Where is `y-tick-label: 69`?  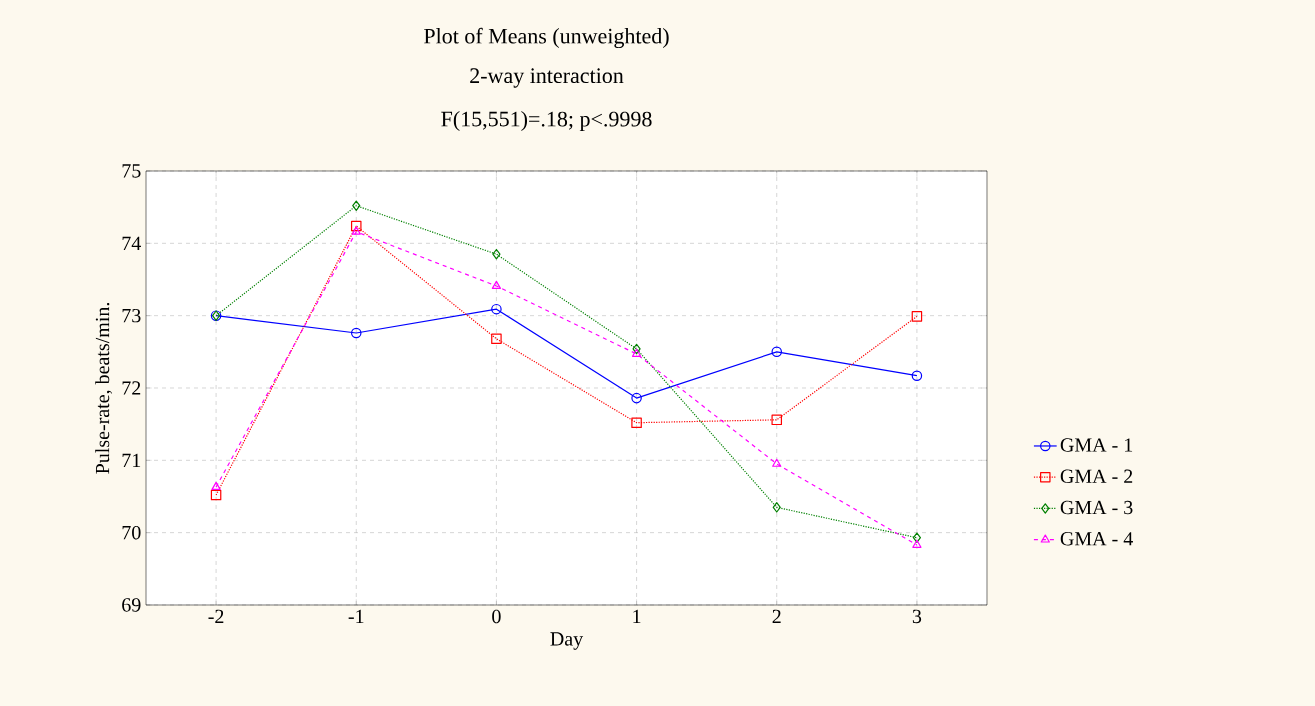
y-tick-label: 69 is located at coordinates (131, 605).